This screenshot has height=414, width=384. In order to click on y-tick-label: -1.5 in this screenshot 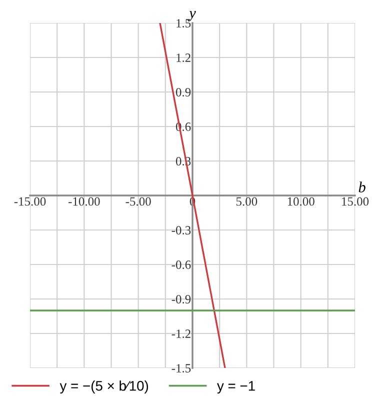, I will do `click(181, 368)`.